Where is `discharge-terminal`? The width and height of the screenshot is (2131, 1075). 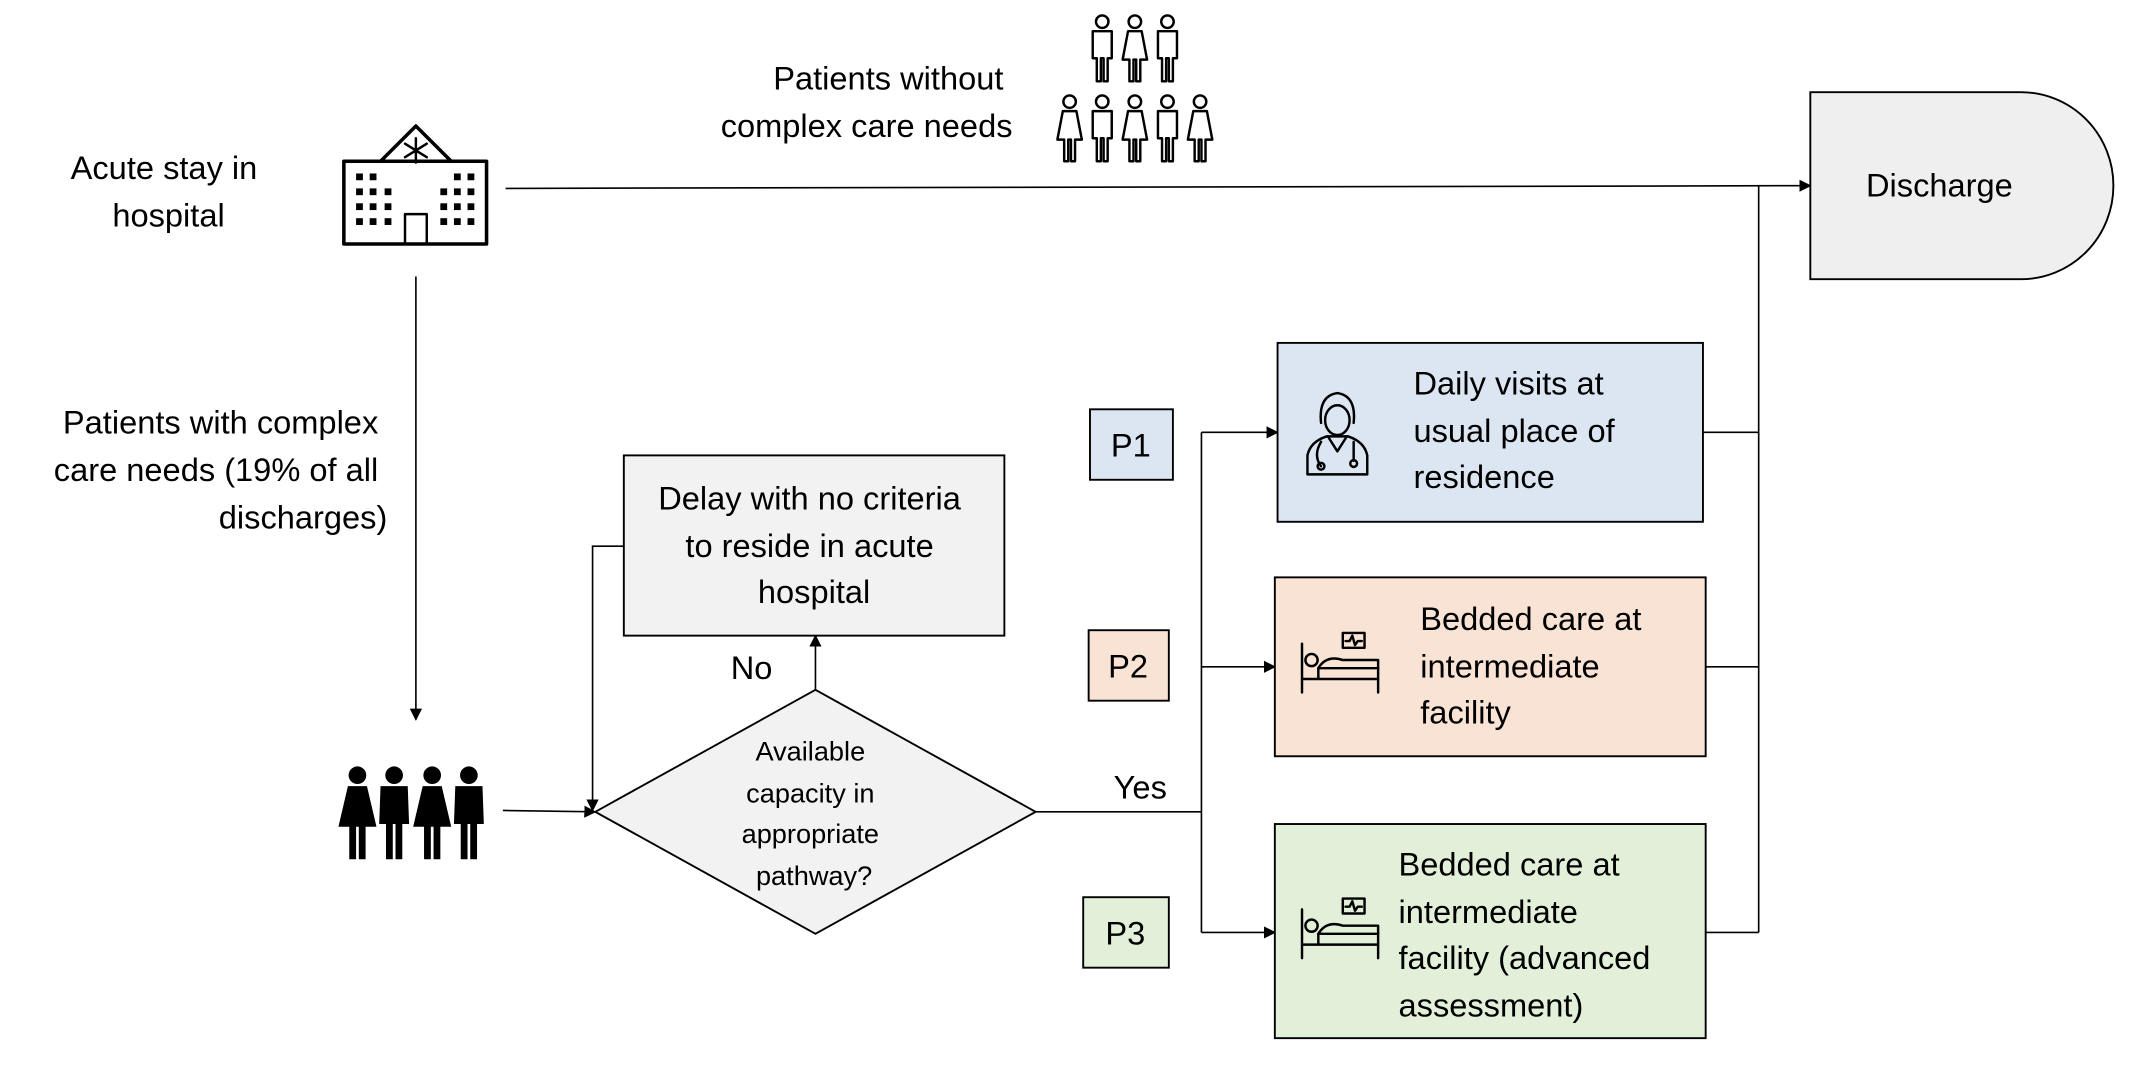 discharge-terminal is located at coordinates (1962, 186).